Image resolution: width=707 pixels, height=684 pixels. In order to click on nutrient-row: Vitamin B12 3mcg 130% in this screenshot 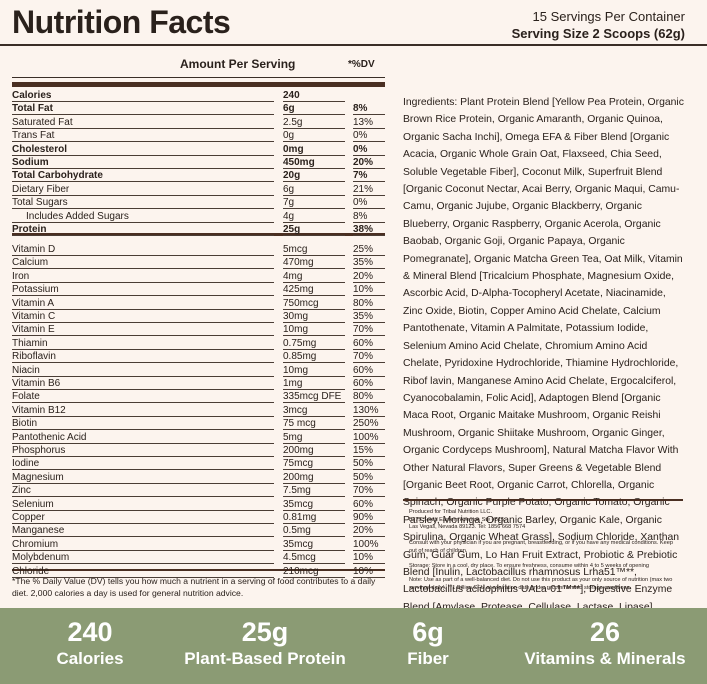, I will do `click(198, 410)`.